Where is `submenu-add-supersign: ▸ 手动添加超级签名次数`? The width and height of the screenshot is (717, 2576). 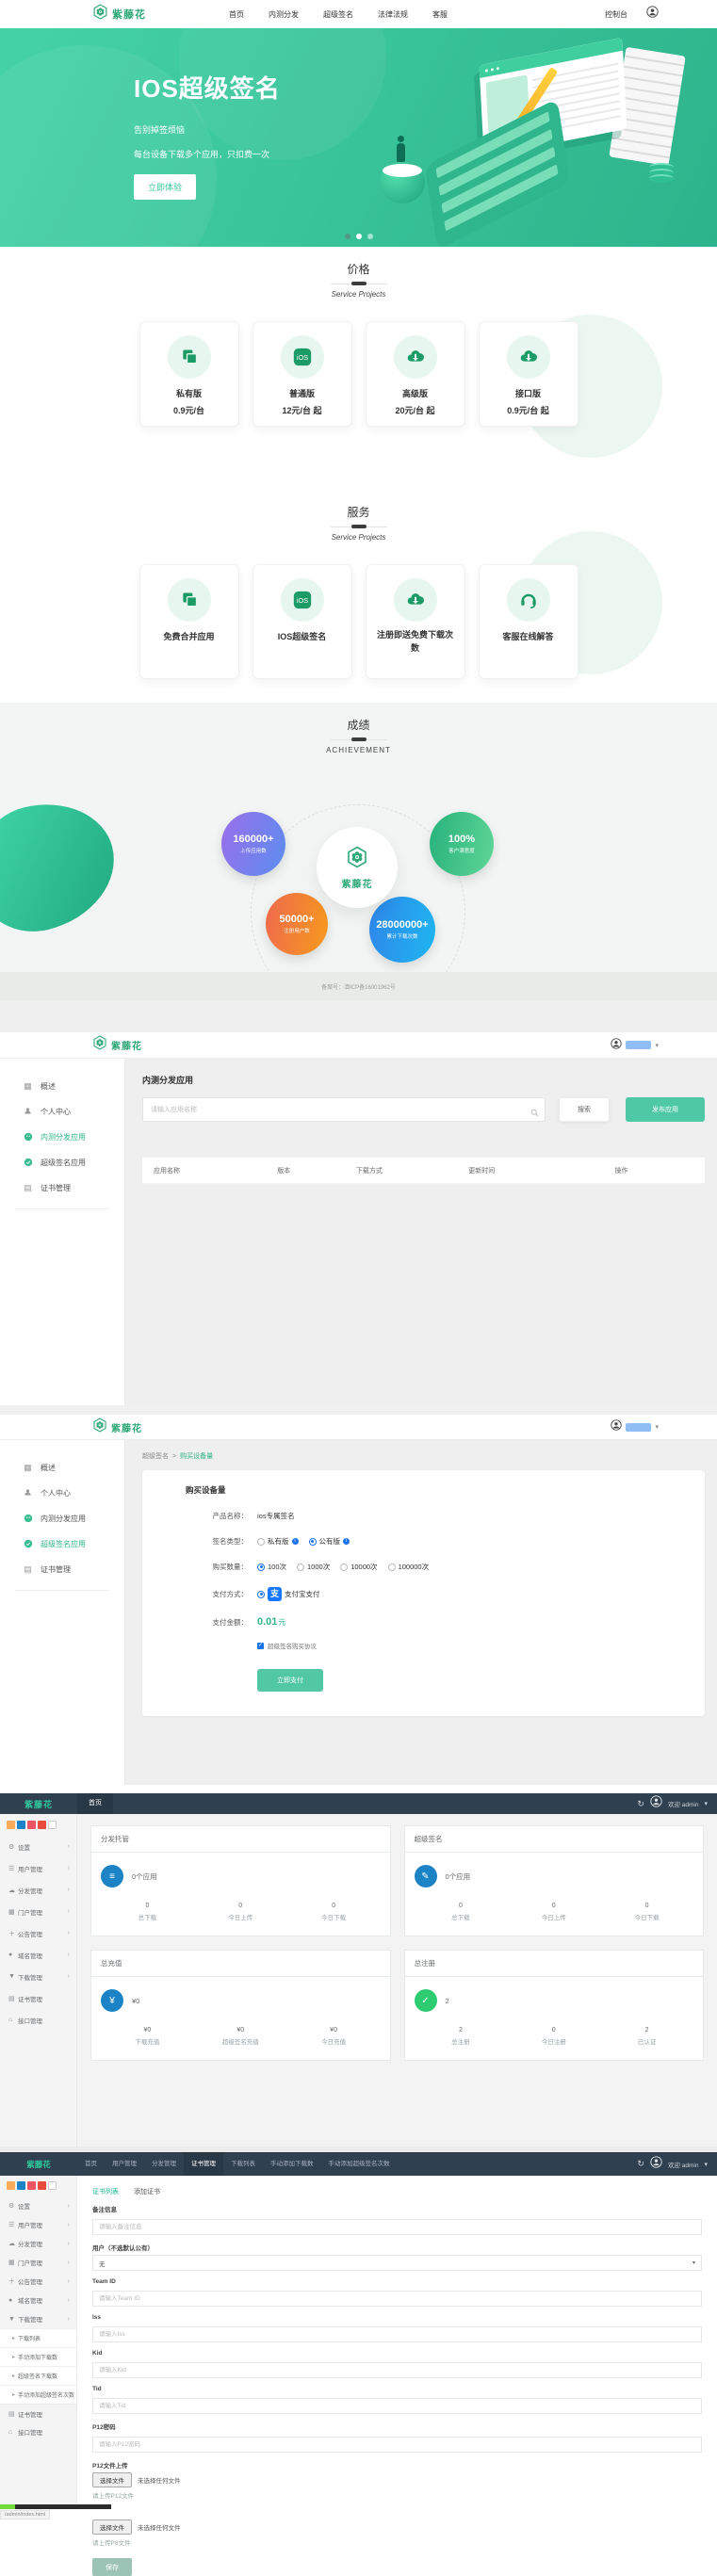
submenu-add-supersign: ▸ 手动添加超级签名次数 is located at coordinates (38, 2394).